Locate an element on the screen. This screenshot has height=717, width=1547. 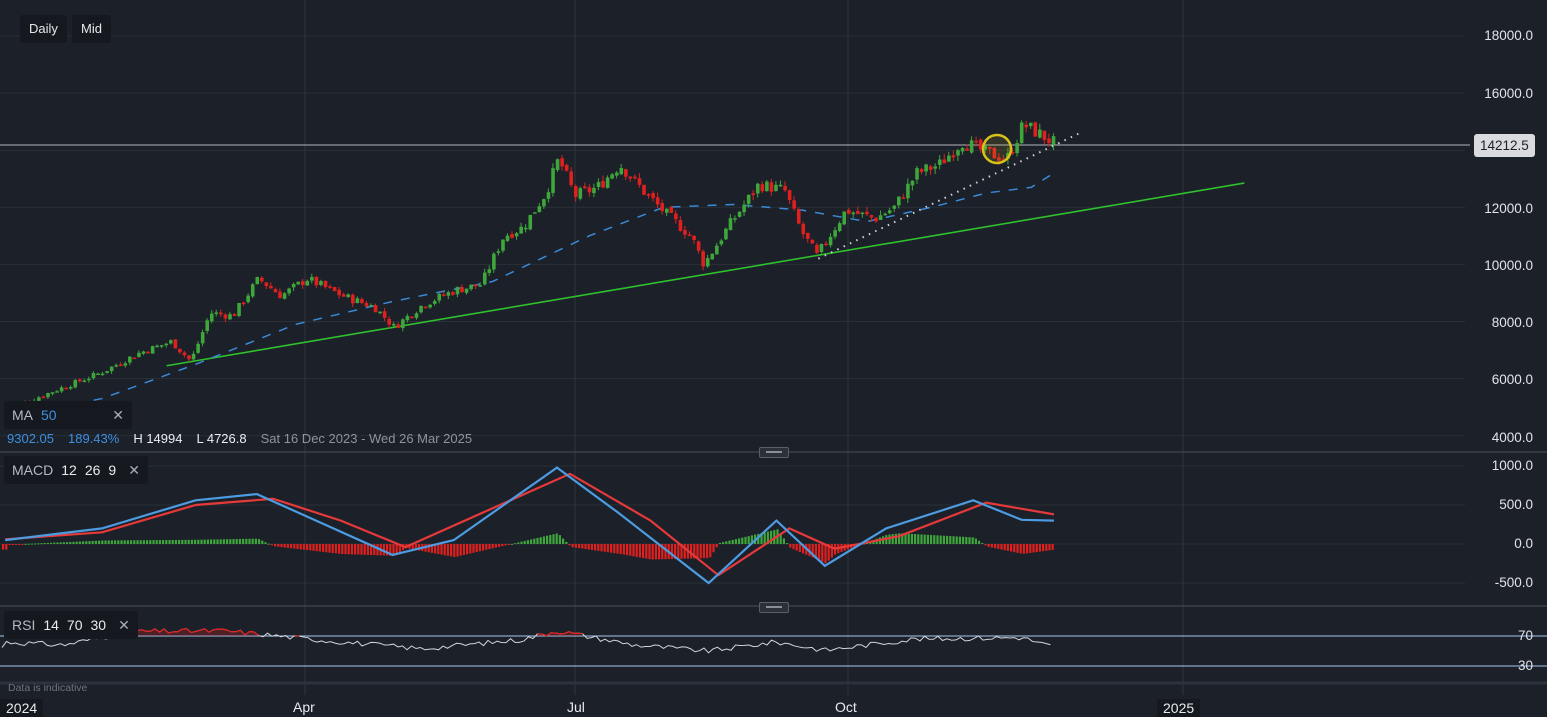
rsi-legend: RSI 14 70 30 ✕ is located at coordinates (71, 625).